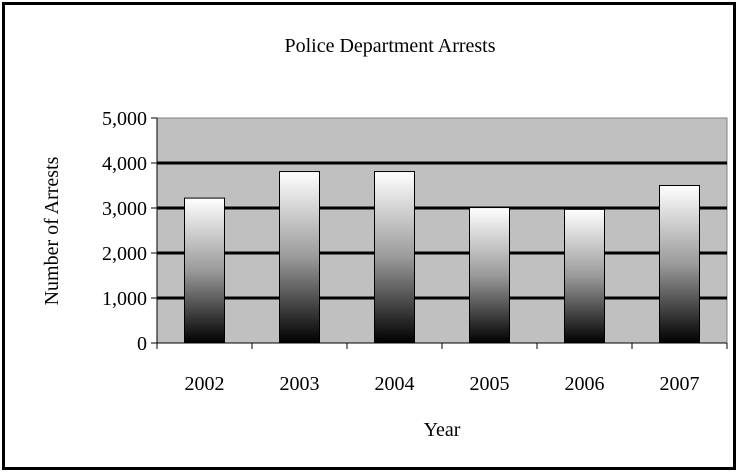 The height and width of the screenshot is (472, 738). Describe the element at coordinates (585, 276) in the screenshot. I see `bar-2006` at that location.